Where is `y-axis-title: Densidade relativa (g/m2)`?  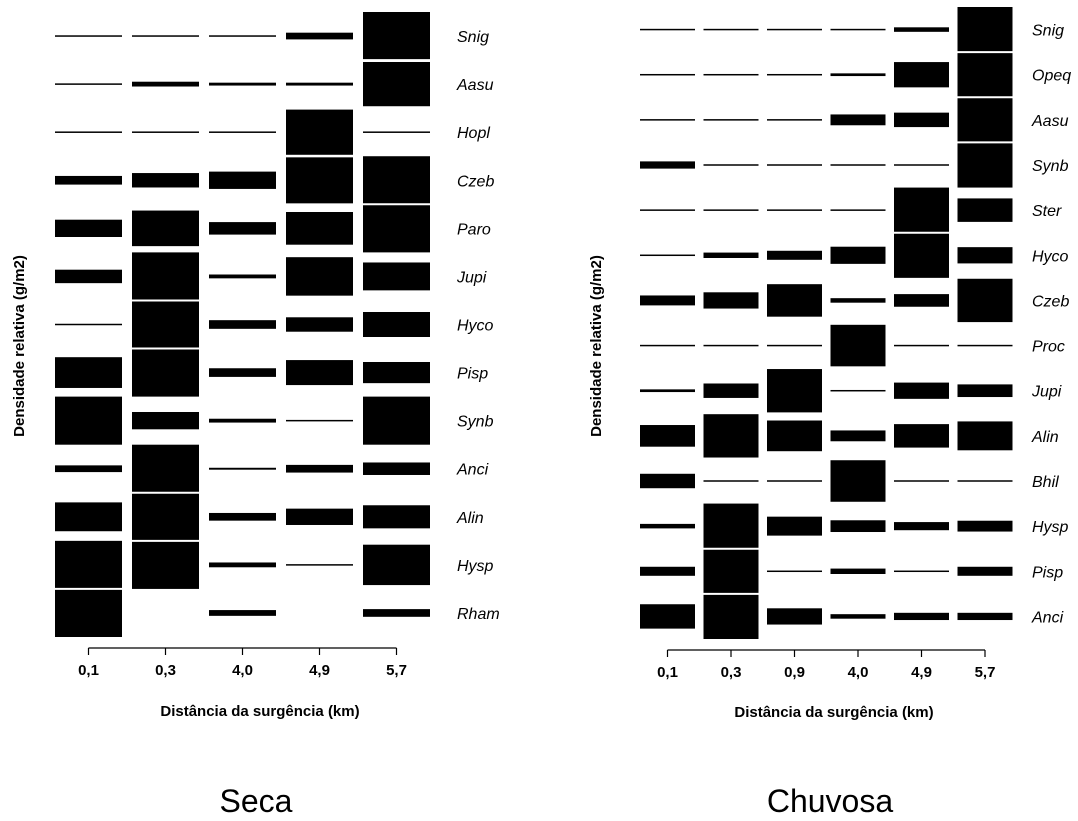
y-axis-title: Densidade relativa (g/m2) is located at coordinates (596, 346).